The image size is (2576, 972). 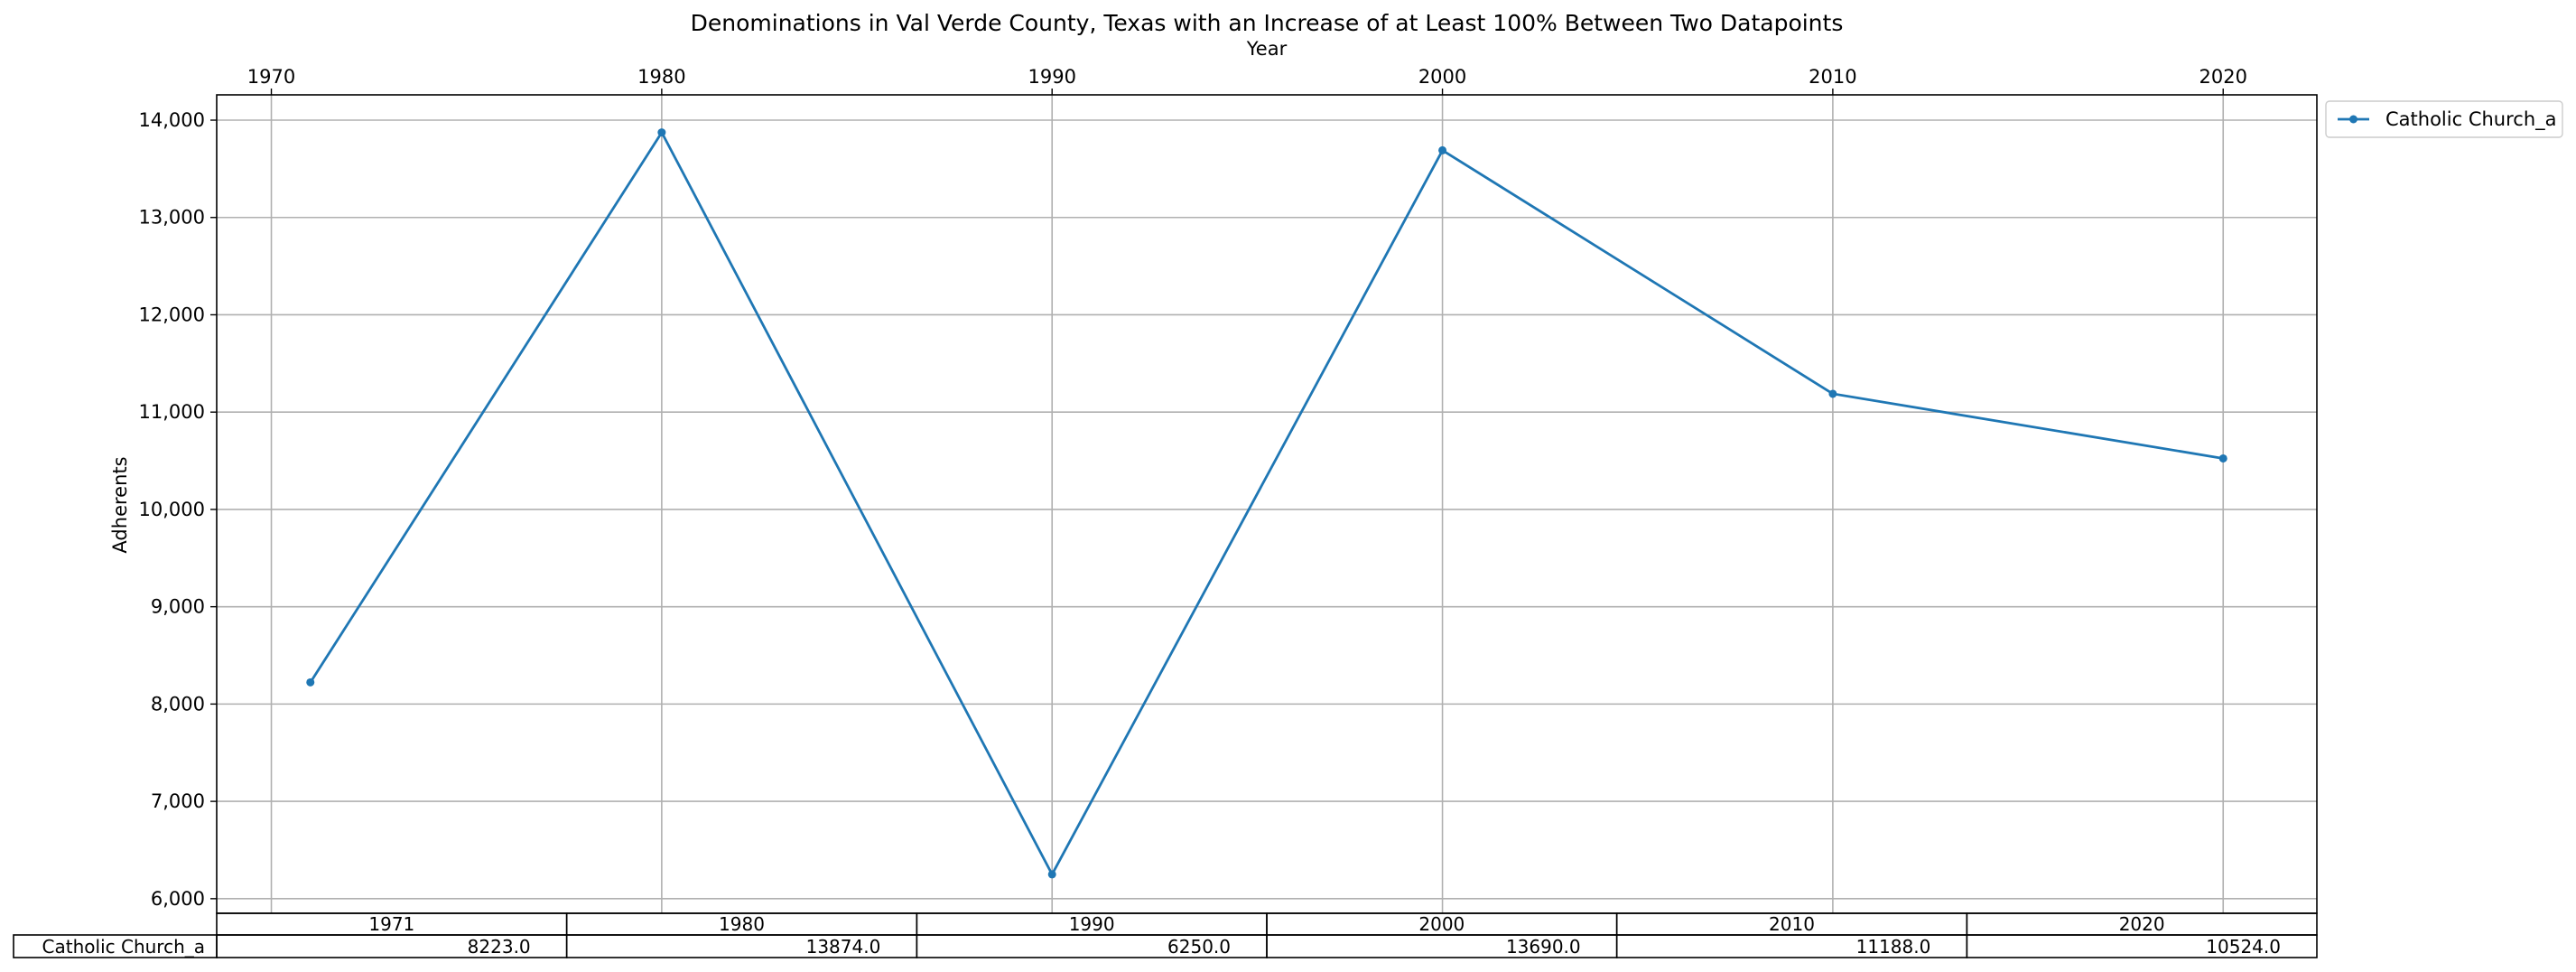 What do you see at coordinates (172, 120) in the screenshot?
I see `y-tick-label: 14,000` at bounding box center [172, 120].